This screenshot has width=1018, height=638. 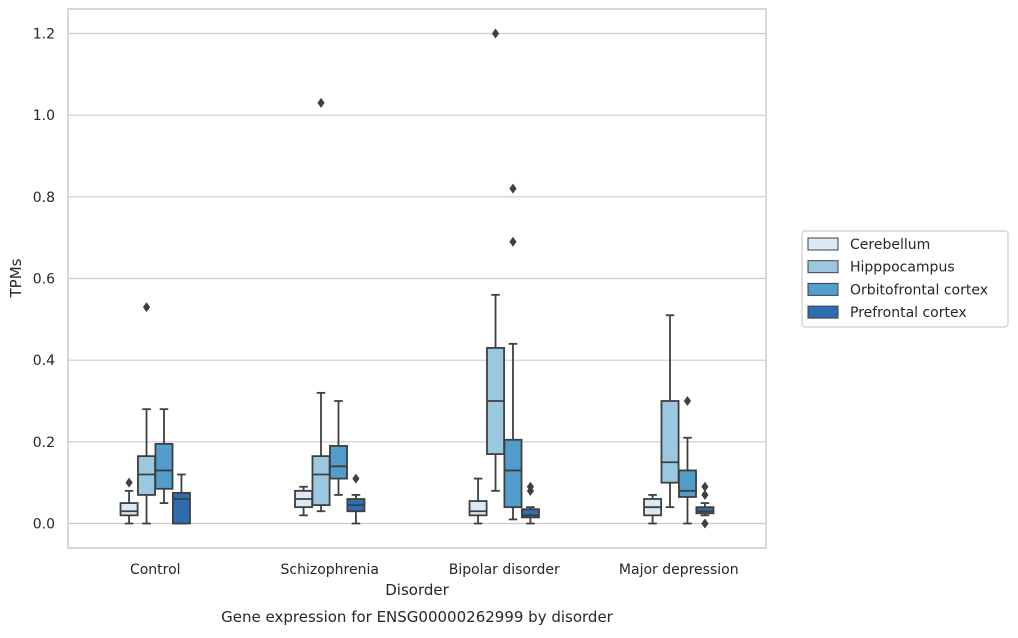 What do you see at coordinates (890, 245) in the screenshot?
I see `legend-label: Cerebellum` at bounding box center [890, 245].